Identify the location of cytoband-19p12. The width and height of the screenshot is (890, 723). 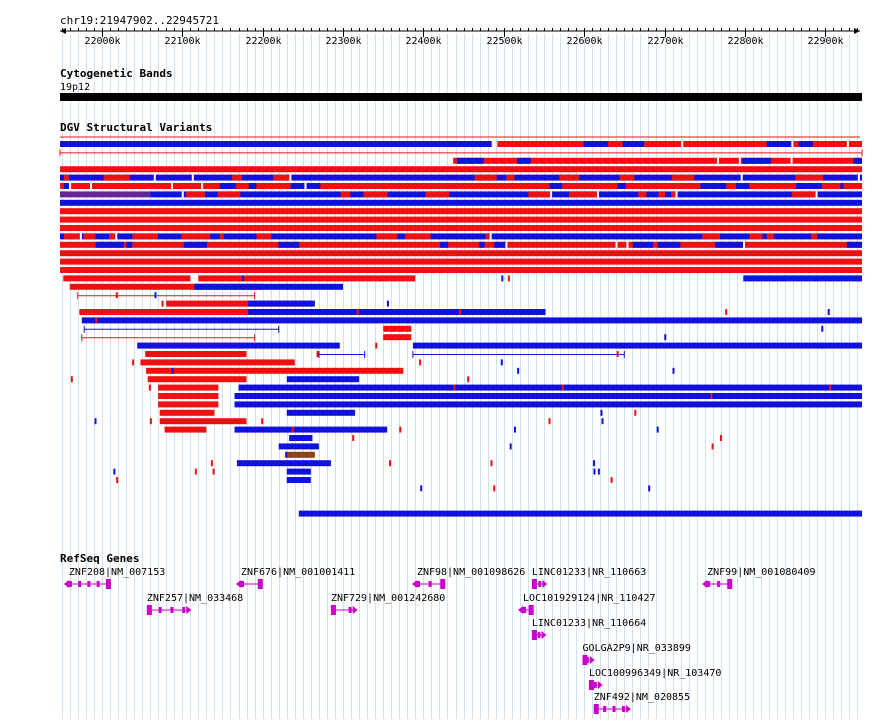
(461, 97).